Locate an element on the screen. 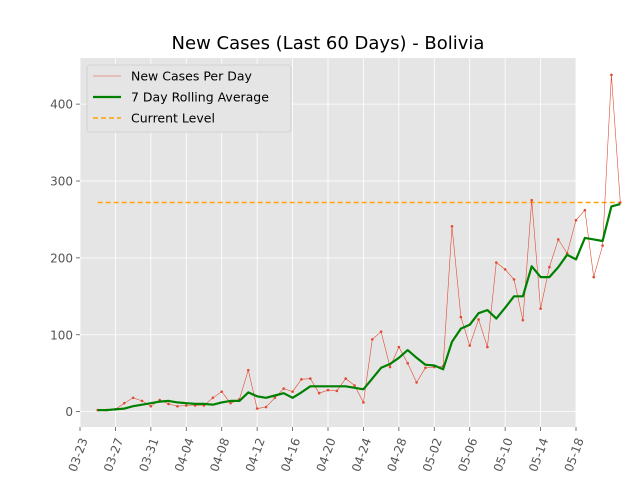 Image resolution: width=640 pixels, height=480 pixels. x-tick-label: 04-28 is located at coordinates (396, 455).